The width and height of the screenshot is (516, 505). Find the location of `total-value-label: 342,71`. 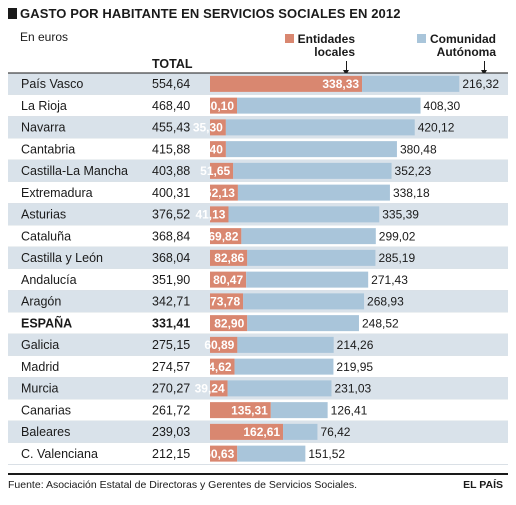

total-value-label: 342,71 is located at coordinates (171, 302).